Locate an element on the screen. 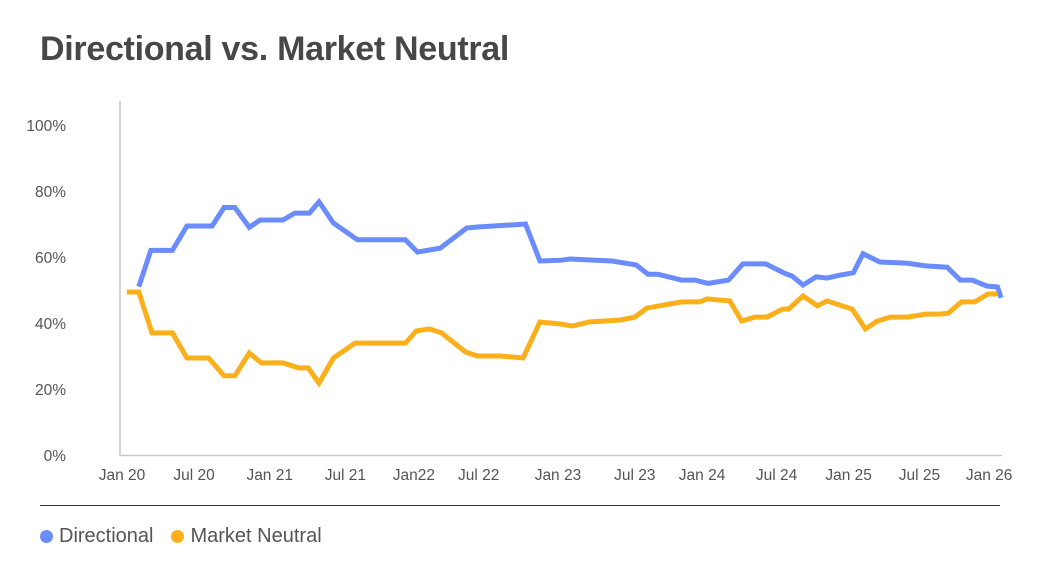 This screenshot has height=570, width=1041. legend: Directional Market Neutral is located at coordinates (181, 536).